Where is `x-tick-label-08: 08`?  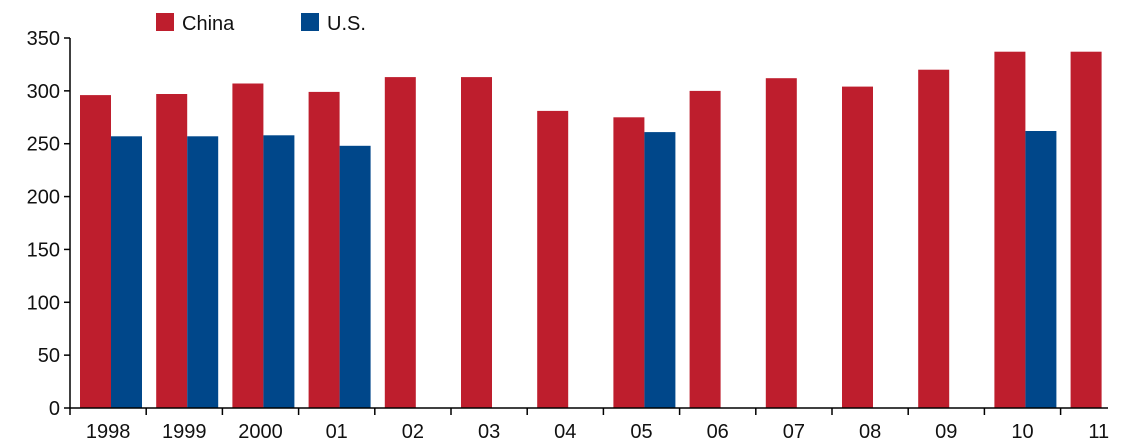
x-tick-label-08: 08 is located at coordinates (870, 431).